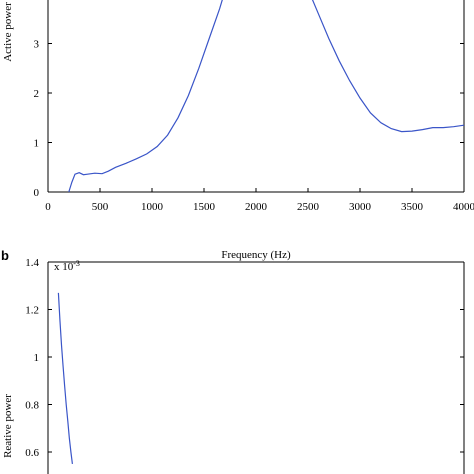  I want to click on y-multiplier-b: x 10-3, so click(67, 266).